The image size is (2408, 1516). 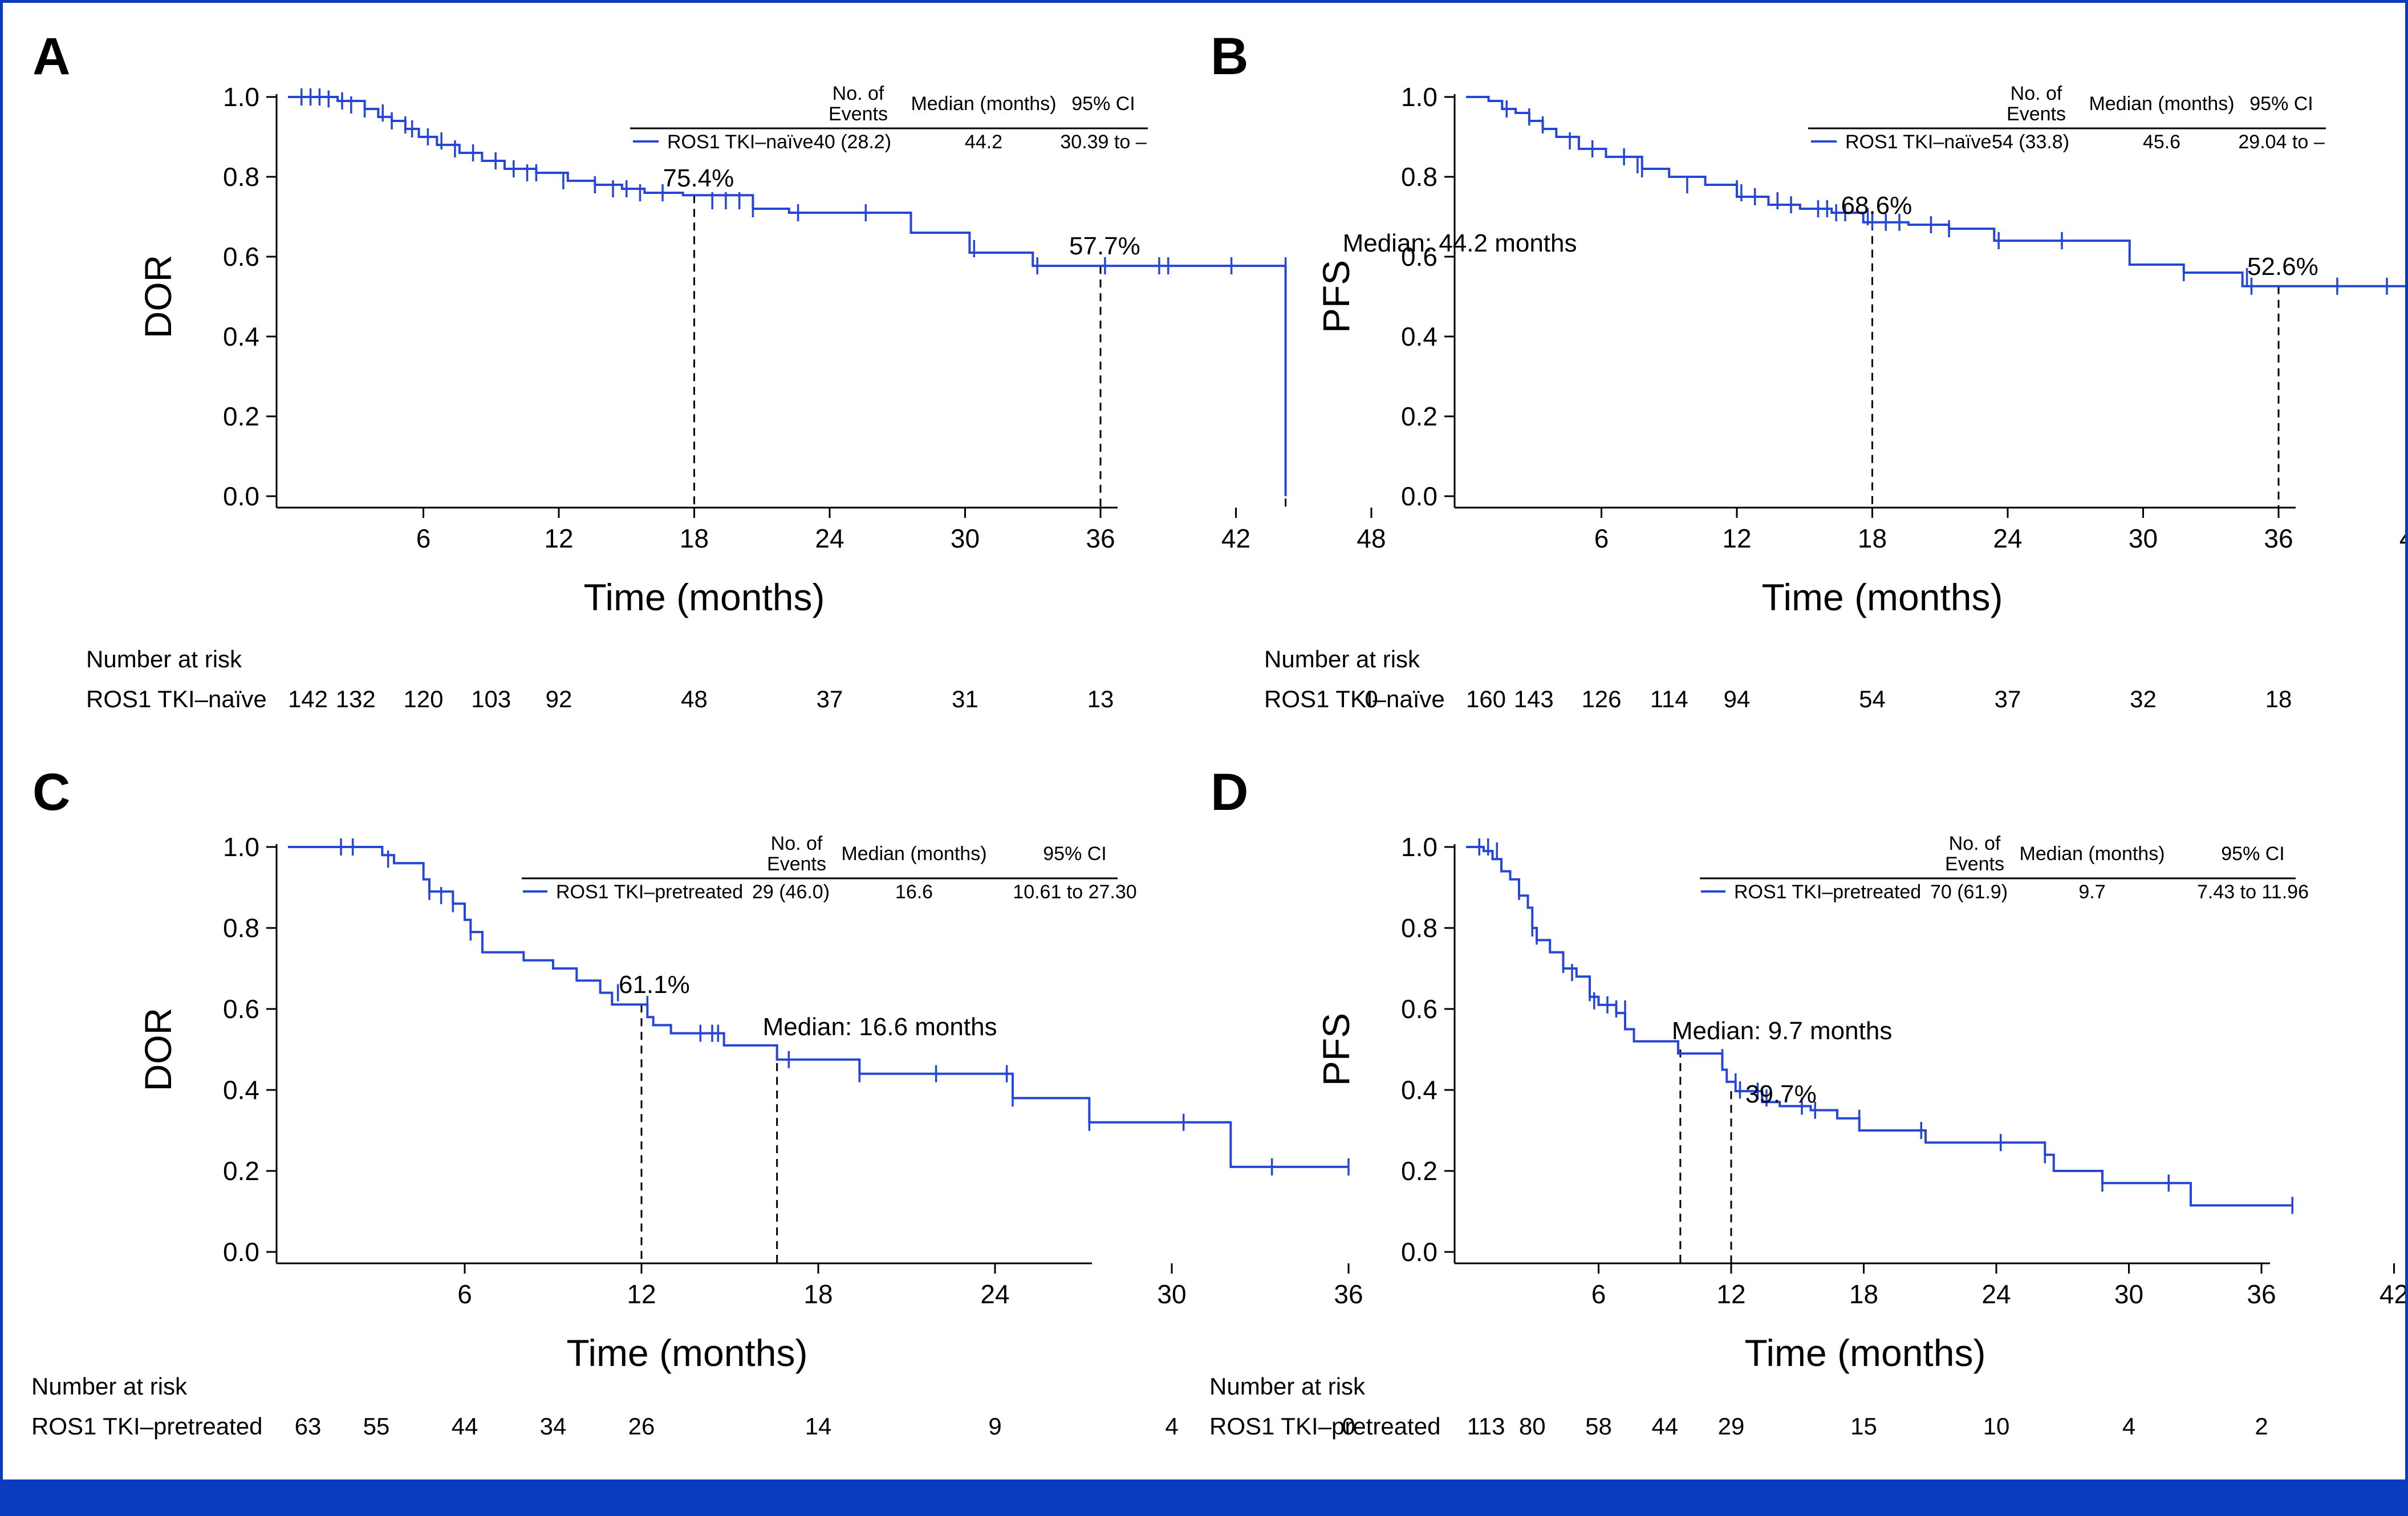 I want to click on panel-d-risk-value: 113, so click(x=1486, y=1426).